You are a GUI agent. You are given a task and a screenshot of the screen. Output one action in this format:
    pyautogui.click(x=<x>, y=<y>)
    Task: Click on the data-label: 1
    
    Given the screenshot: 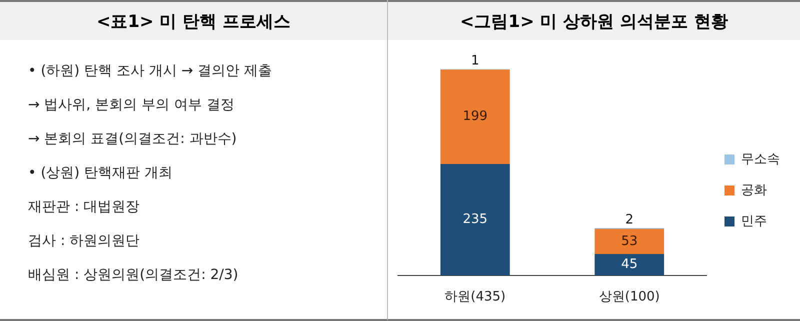 What is the action you would take?
    pyautogui.click(x=475, y=60)
    